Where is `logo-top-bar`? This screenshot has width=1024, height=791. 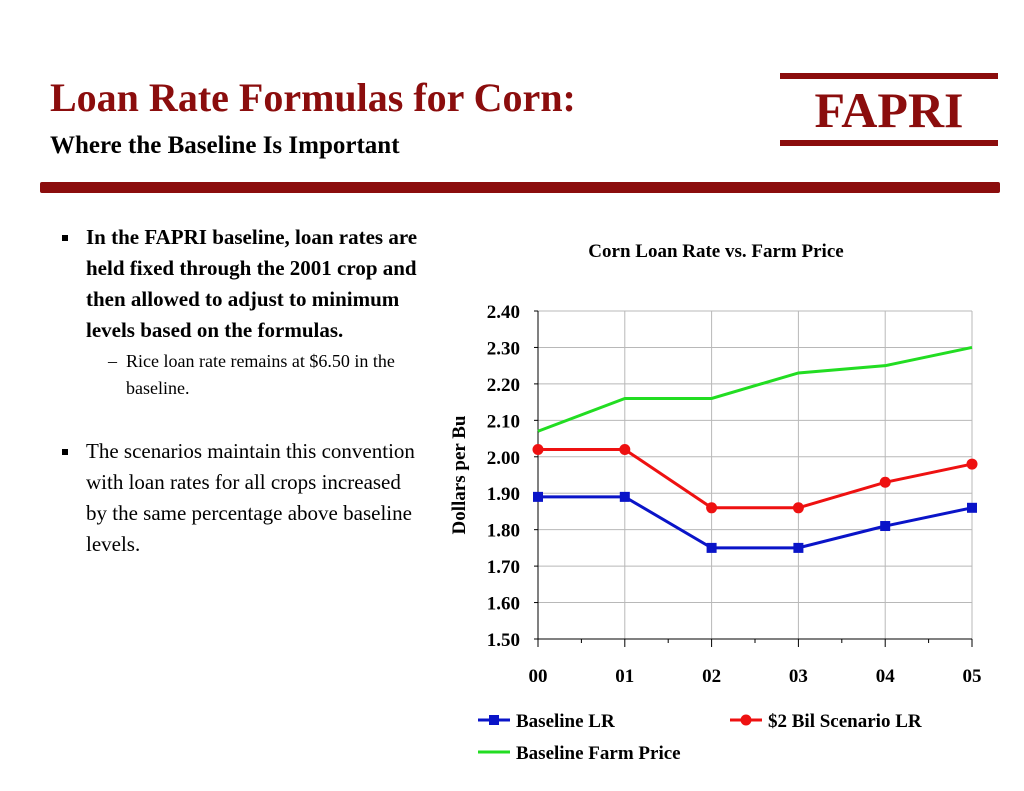
logo-top-bar is located at coordinates (889, 76).